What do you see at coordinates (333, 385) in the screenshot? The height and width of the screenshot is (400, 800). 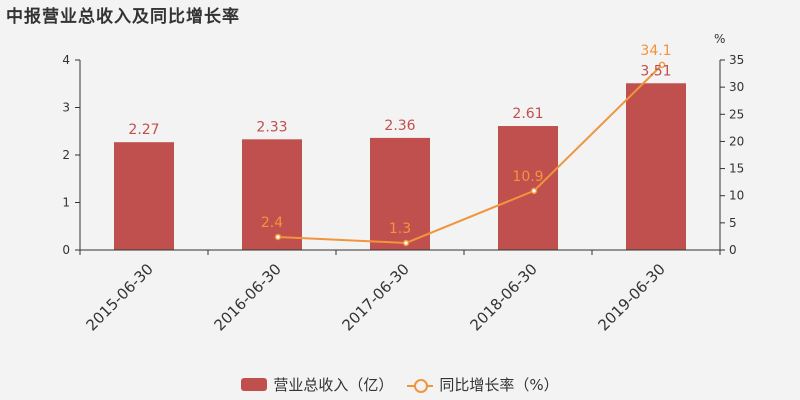 I see `legend-label-revenue: 营业总收入（亿）` at bounding box center [333, 385].